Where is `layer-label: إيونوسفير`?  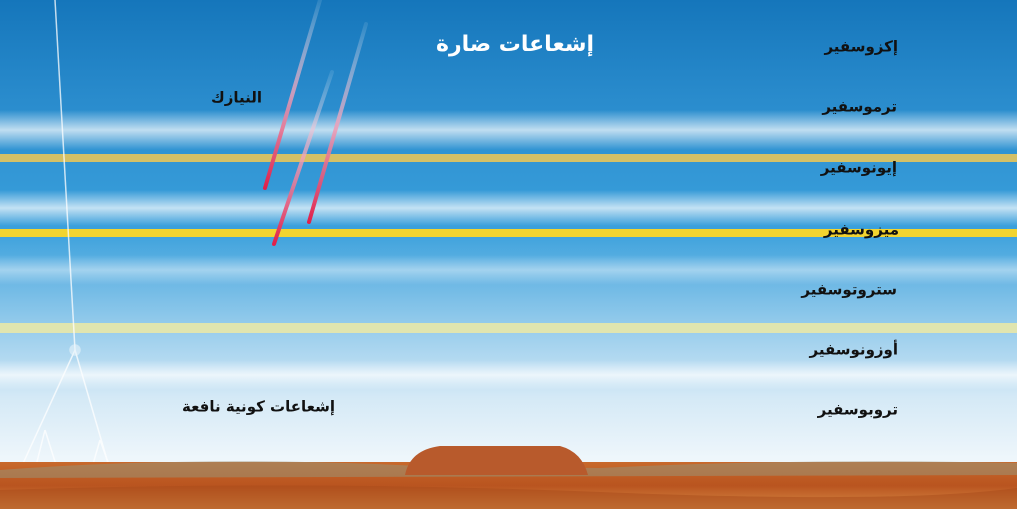 layer-label: إيونوسفير is located at coordinates (858, 168).